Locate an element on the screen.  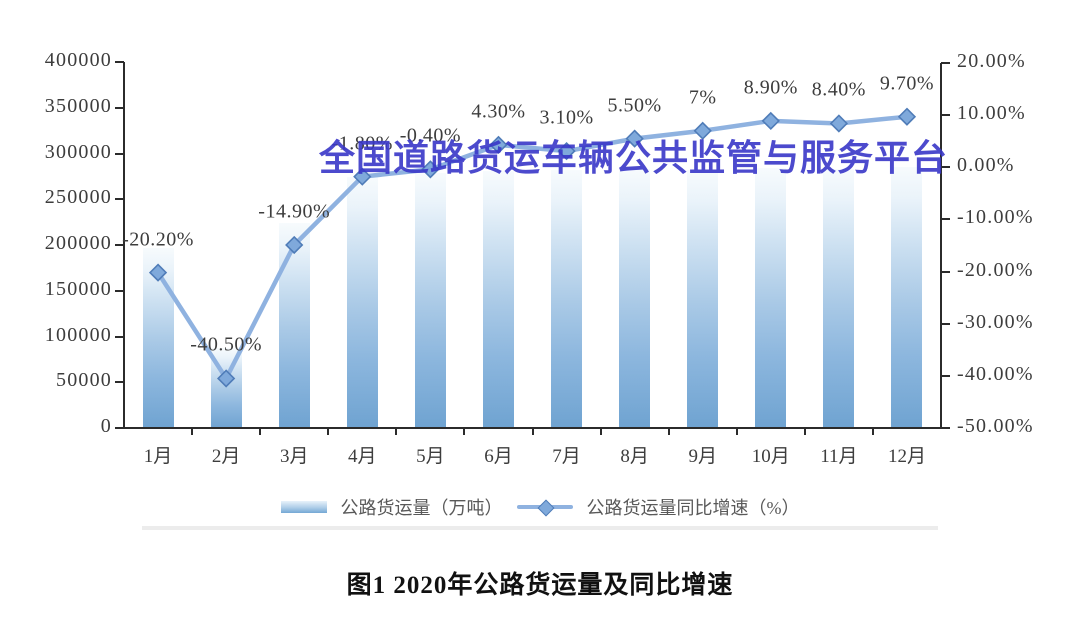
left-axis-tick-label: 250000 is located at coordinates (78, 197).